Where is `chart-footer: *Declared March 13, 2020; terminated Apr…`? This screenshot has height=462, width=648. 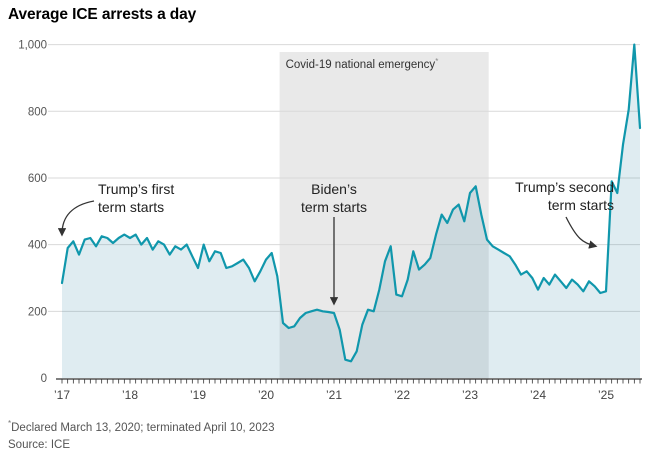
chart-footer: *Declared March 13, 2020; terminated Apr… is located at coordinates (141, 436).